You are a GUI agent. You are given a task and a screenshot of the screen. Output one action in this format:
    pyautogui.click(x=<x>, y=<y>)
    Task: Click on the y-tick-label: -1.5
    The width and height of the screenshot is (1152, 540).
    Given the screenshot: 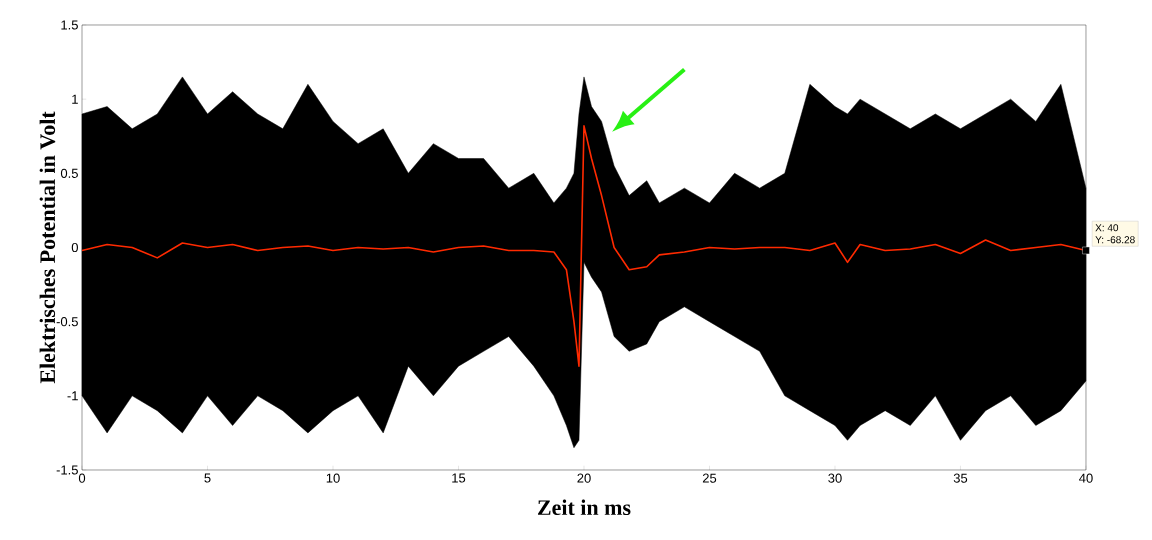 What is the action you would take?
    pyautogui.click(x=67, y=470)
    